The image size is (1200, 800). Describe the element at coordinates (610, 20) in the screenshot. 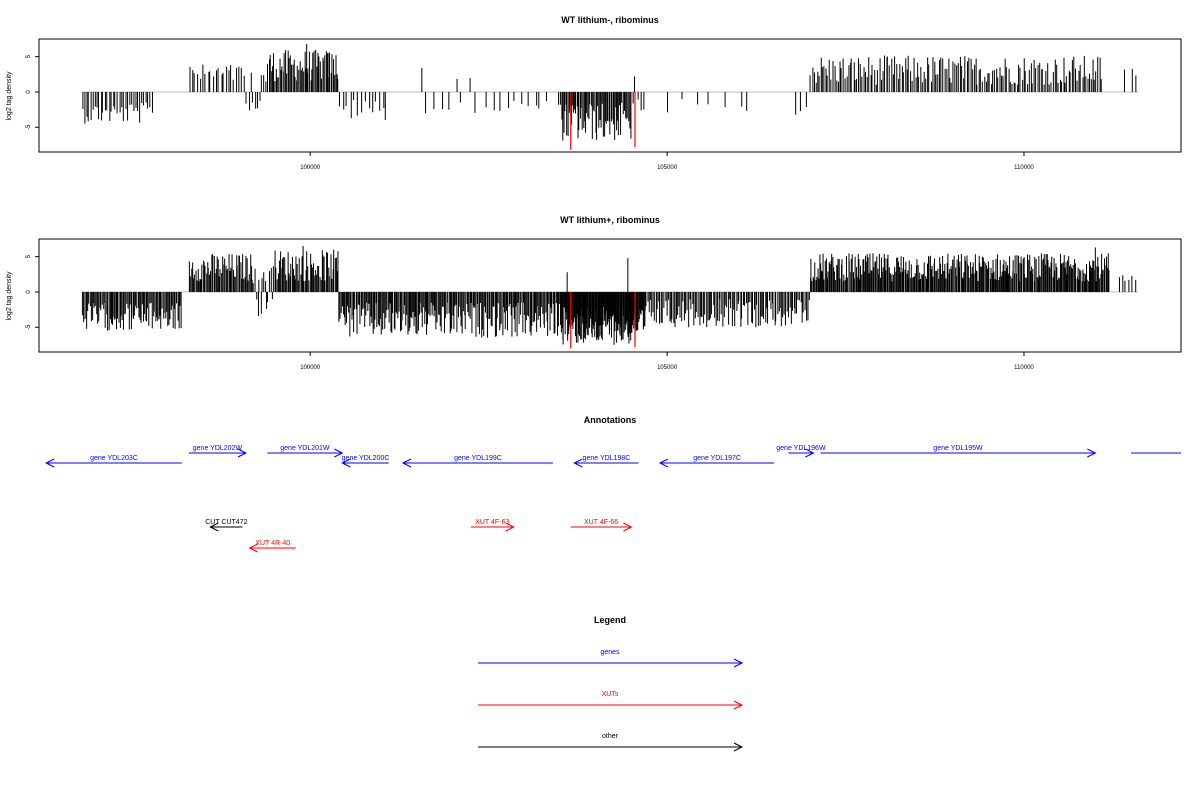

I see `panel-title: WT lithium-, ribominus` at that location.